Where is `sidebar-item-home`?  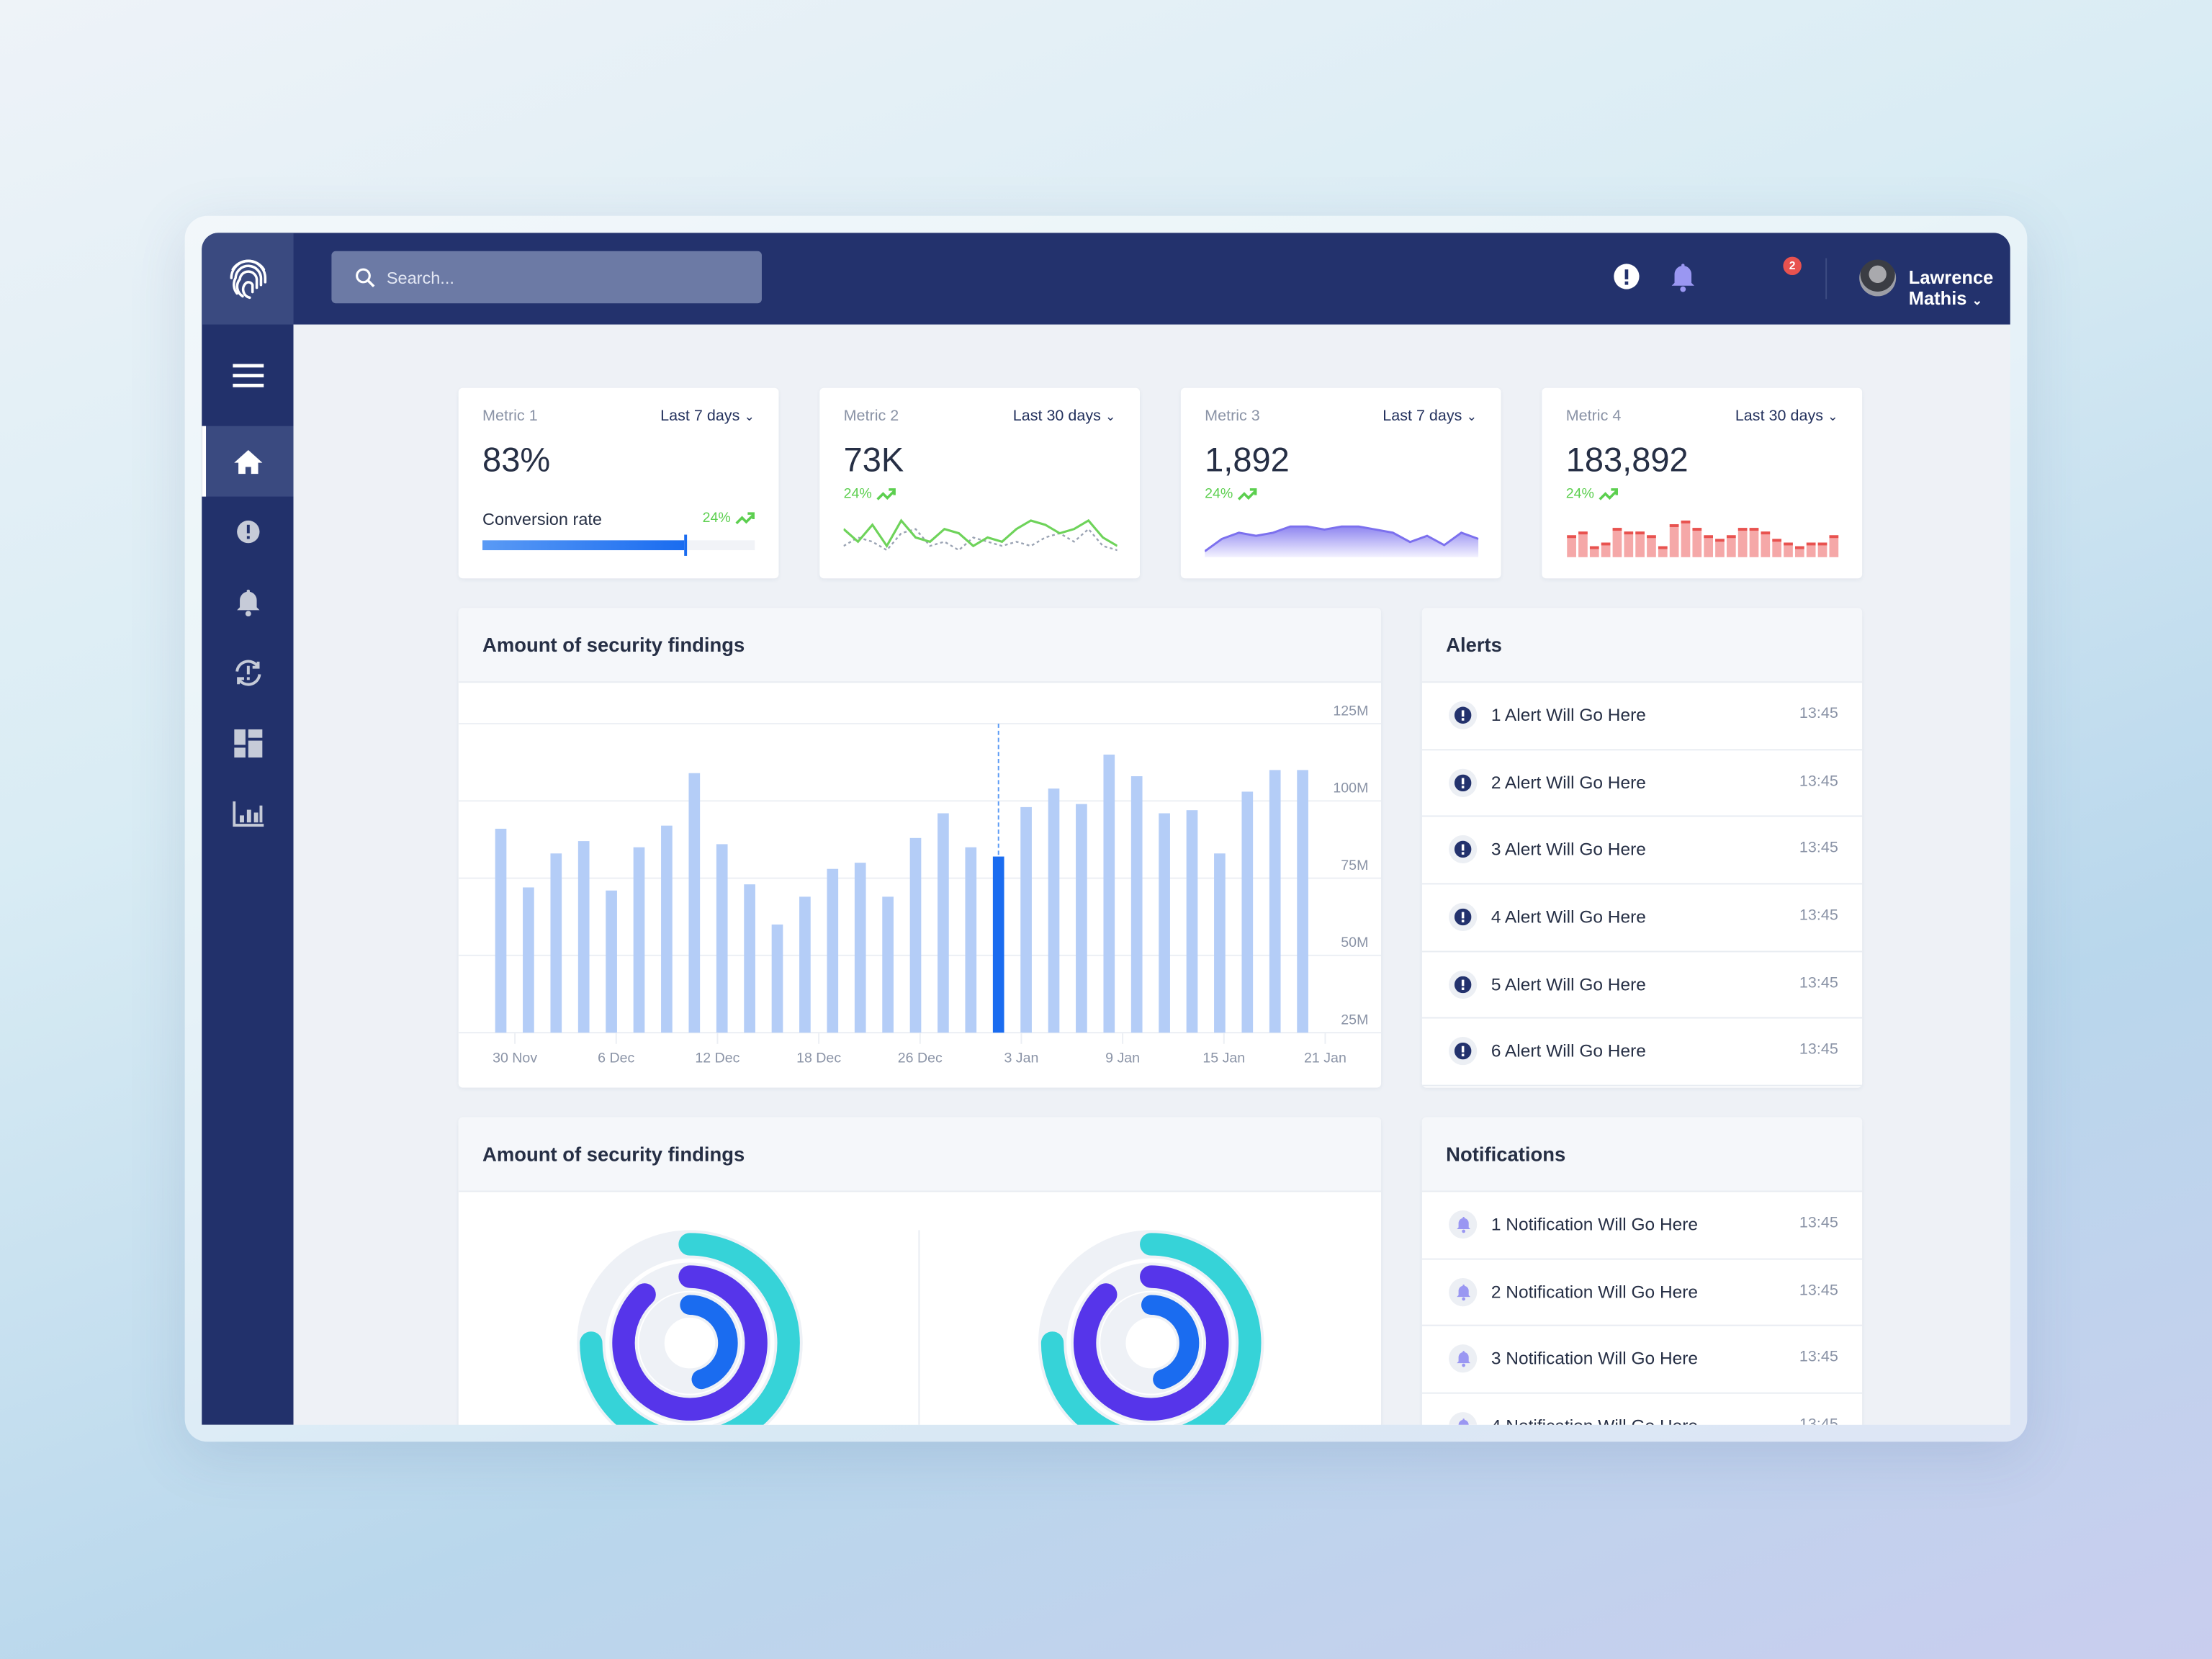 sidebar-item-home is located at coordinates (248, 462).